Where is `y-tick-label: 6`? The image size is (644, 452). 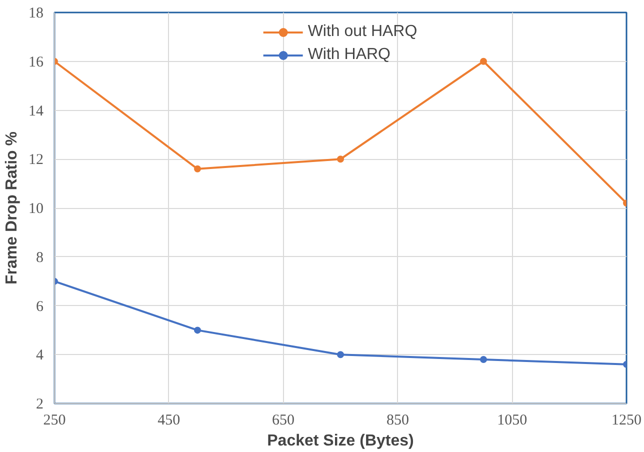
y-tick-label: 6 is located at coordinates (40, 306).